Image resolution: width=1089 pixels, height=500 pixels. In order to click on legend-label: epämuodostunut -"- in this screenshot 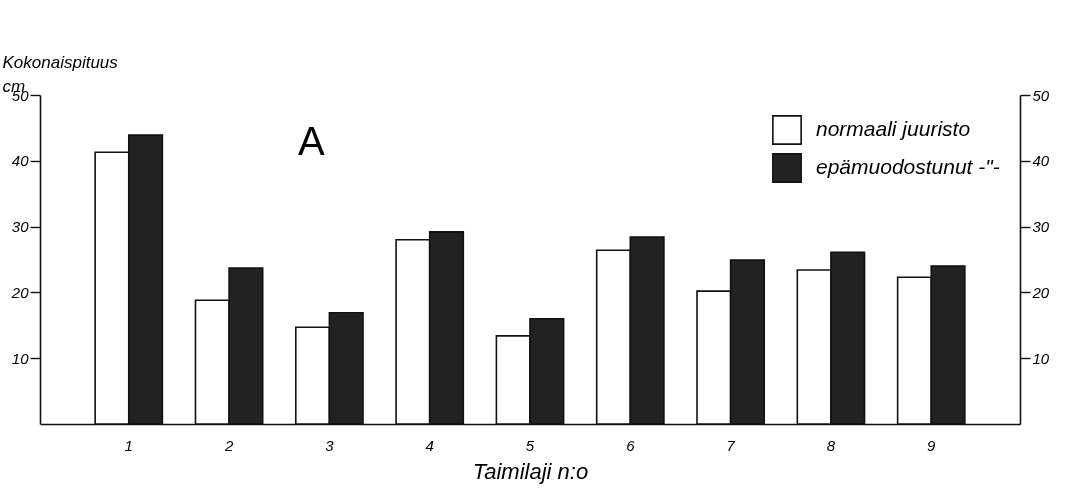, I will do `click(908, 166)`.